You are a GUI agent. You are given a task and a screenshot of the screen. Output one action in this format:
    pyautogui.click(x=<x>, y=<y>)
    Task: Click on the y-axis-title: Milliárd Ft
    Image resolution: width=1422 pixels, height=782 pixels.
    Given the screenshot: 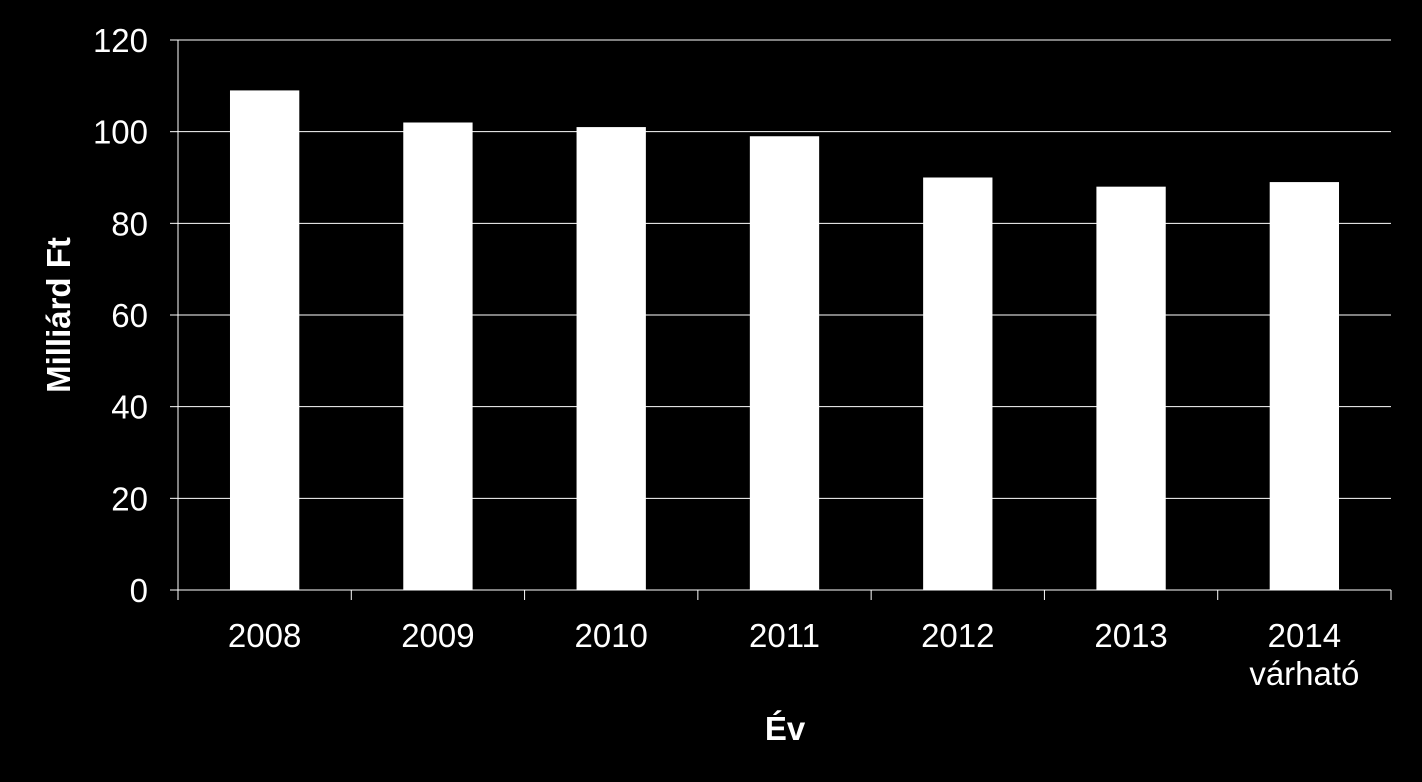 What is the action you would take?
    pyautogui.click(x=58, y=315)
    